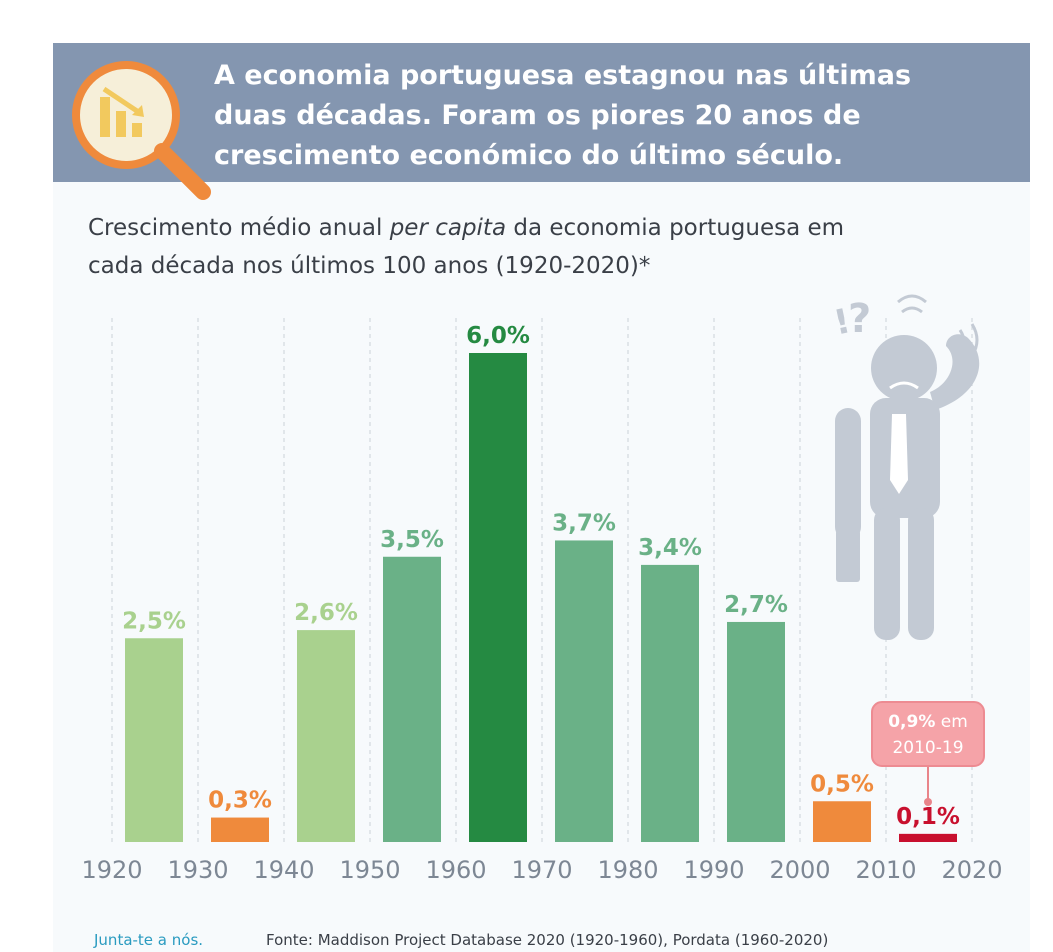 This screenshot has width=1053, height=952. What do you see at coordinates (756, 605) in the screenshot?
I see `bar-value-label: 2,7%` at bounding box center [756, 605].